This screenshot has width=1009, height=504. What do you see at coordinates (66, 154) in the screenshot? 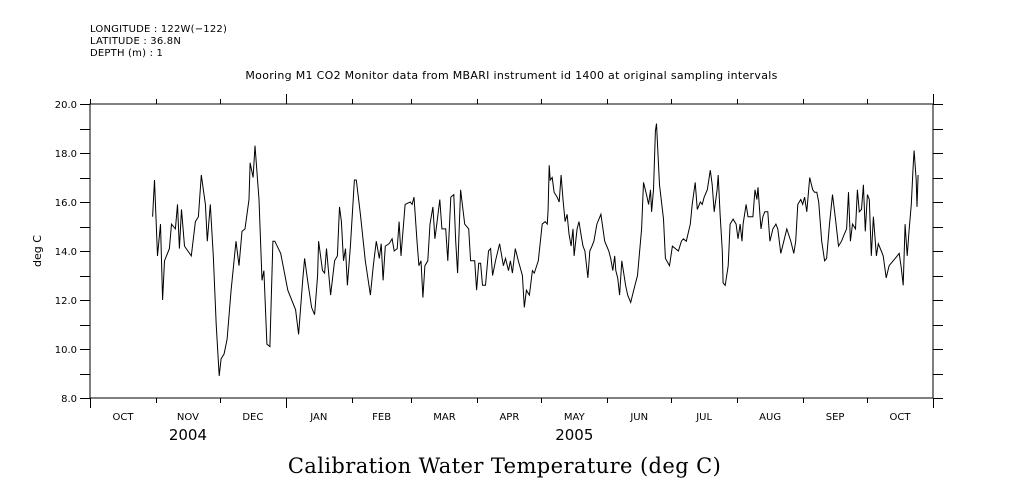
I see `y-tick-label: 18.0` at bounding box center [66, 154].